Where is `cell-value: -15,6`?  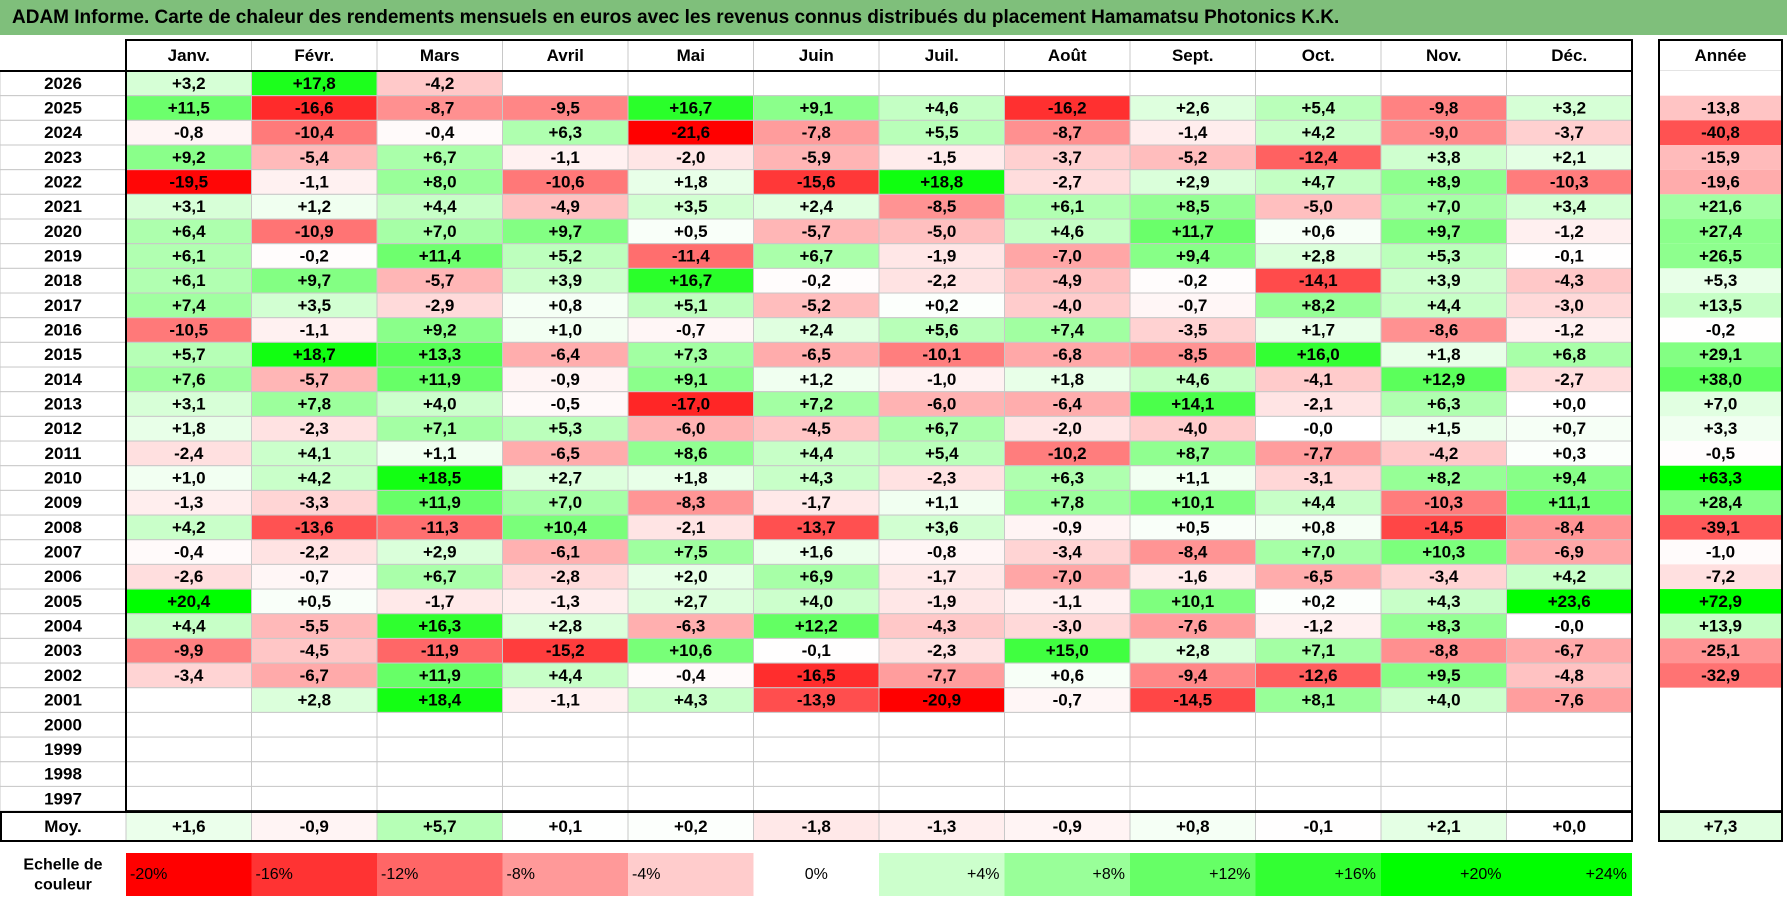
cell-value: -15,6 is located at coordinates (816, 182).